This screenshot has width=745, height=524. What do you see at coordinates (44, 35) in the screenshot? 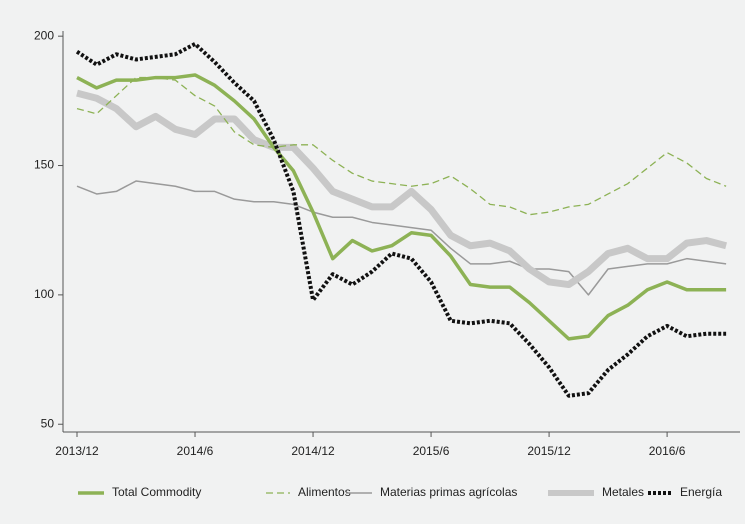
I see `y-tick-label: 200` at bounding box center [44, 35].